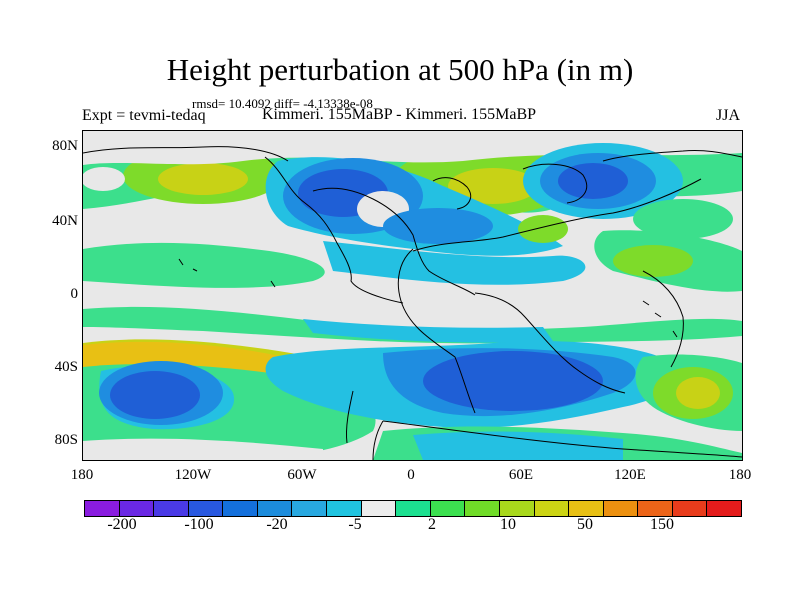  Describe the element at coordinates (66, 367) in the screenshot. I see `lat-label-40s: 40S` at that location.